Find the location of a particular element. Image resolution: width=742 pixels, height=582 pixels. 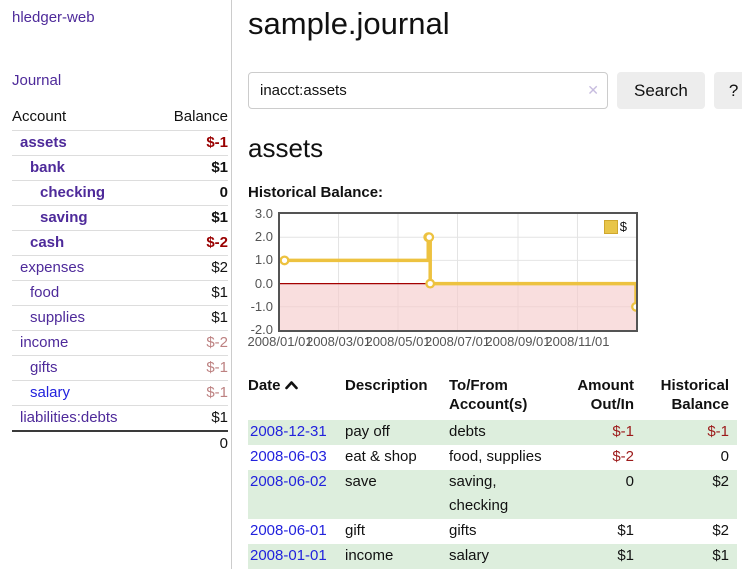

account-cell: assets is located at coordinates (66, 143).